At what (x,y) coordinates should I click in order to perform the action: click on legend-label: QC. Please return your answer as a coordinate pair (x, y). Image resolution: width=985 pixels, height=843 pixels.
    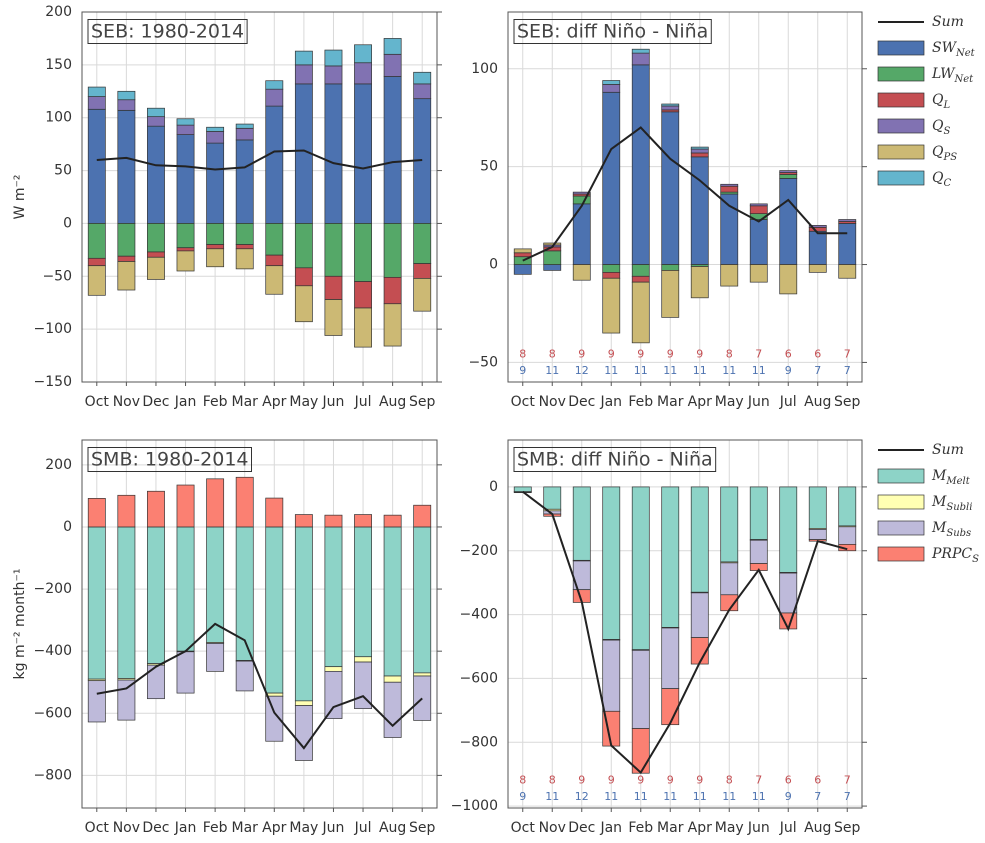
    Looking at the image, I should click on (941, 179).